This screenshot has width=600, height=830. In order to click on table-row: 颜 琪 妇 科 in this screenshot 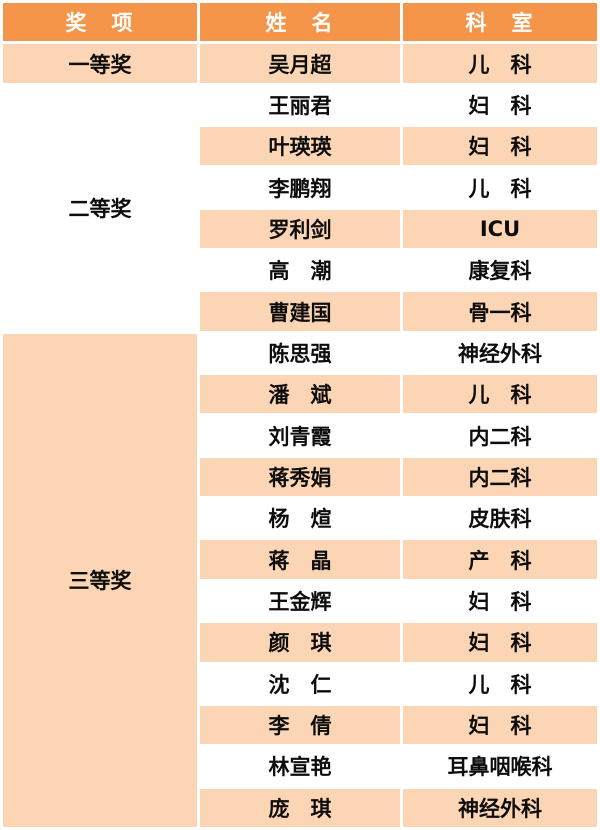, I will do `click(300, 642)`.